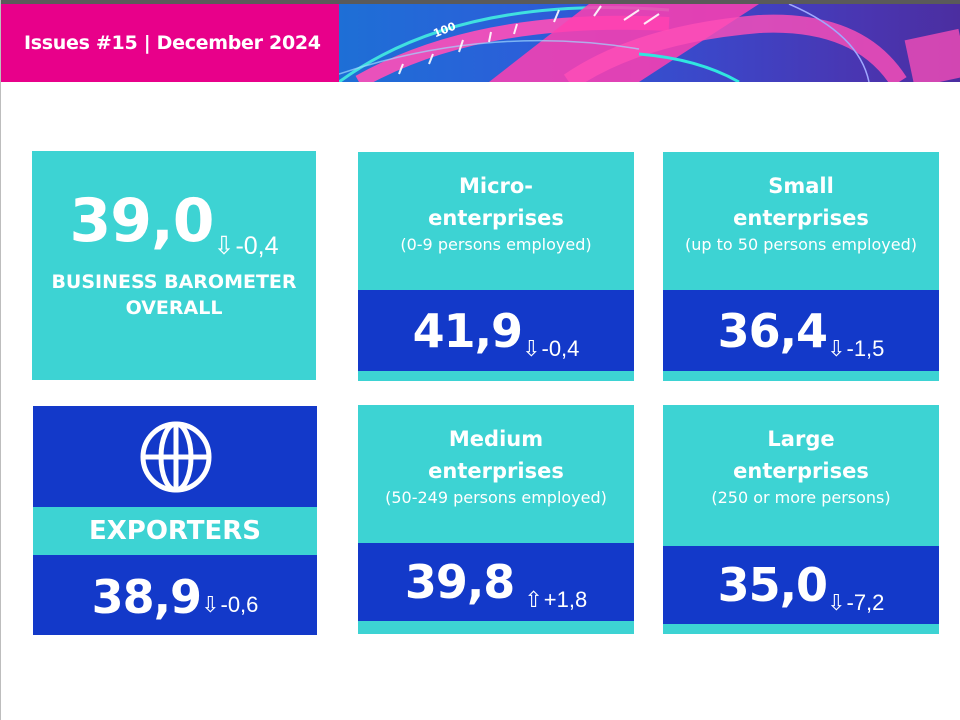 Image resolution: width=960 pixels, height=720 pixels. Describe the element at coordinates (146, 596) in the screenshot. I see `exporters-value: 38,9` at that location.